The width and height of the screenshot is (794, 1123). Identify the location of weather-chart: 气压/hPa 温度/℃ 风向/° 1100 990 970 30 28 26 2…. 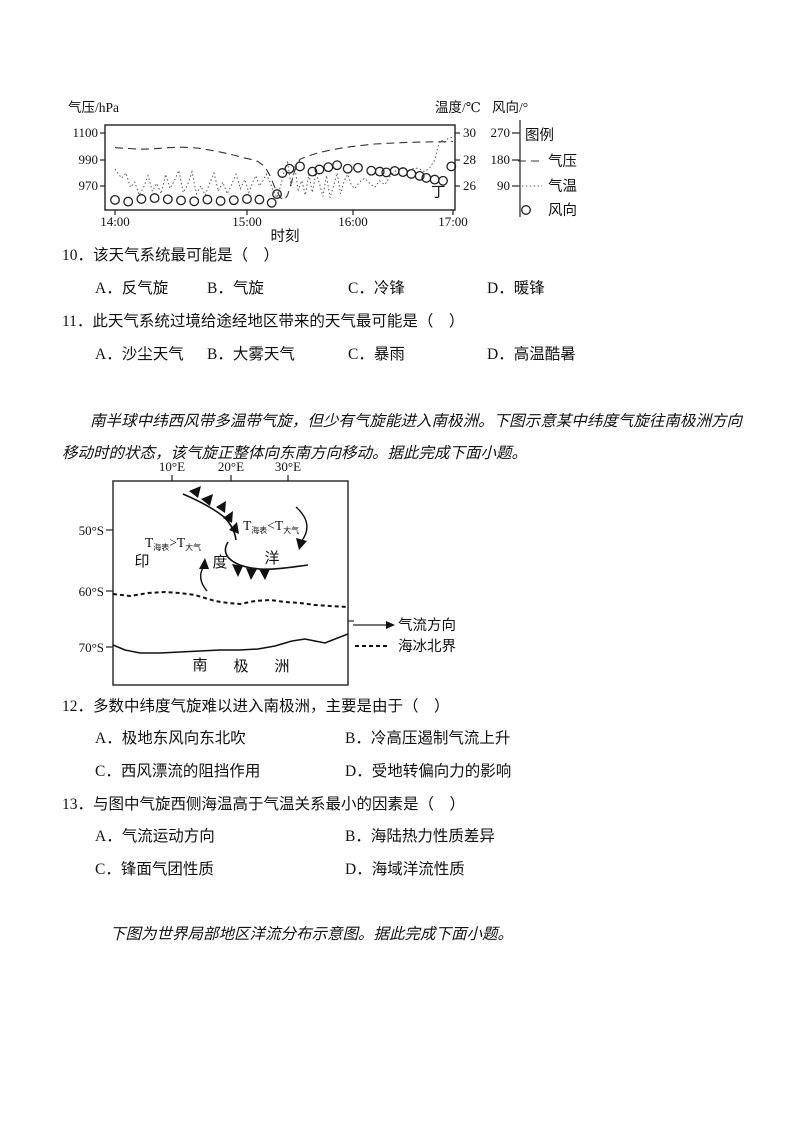
(322, 172).